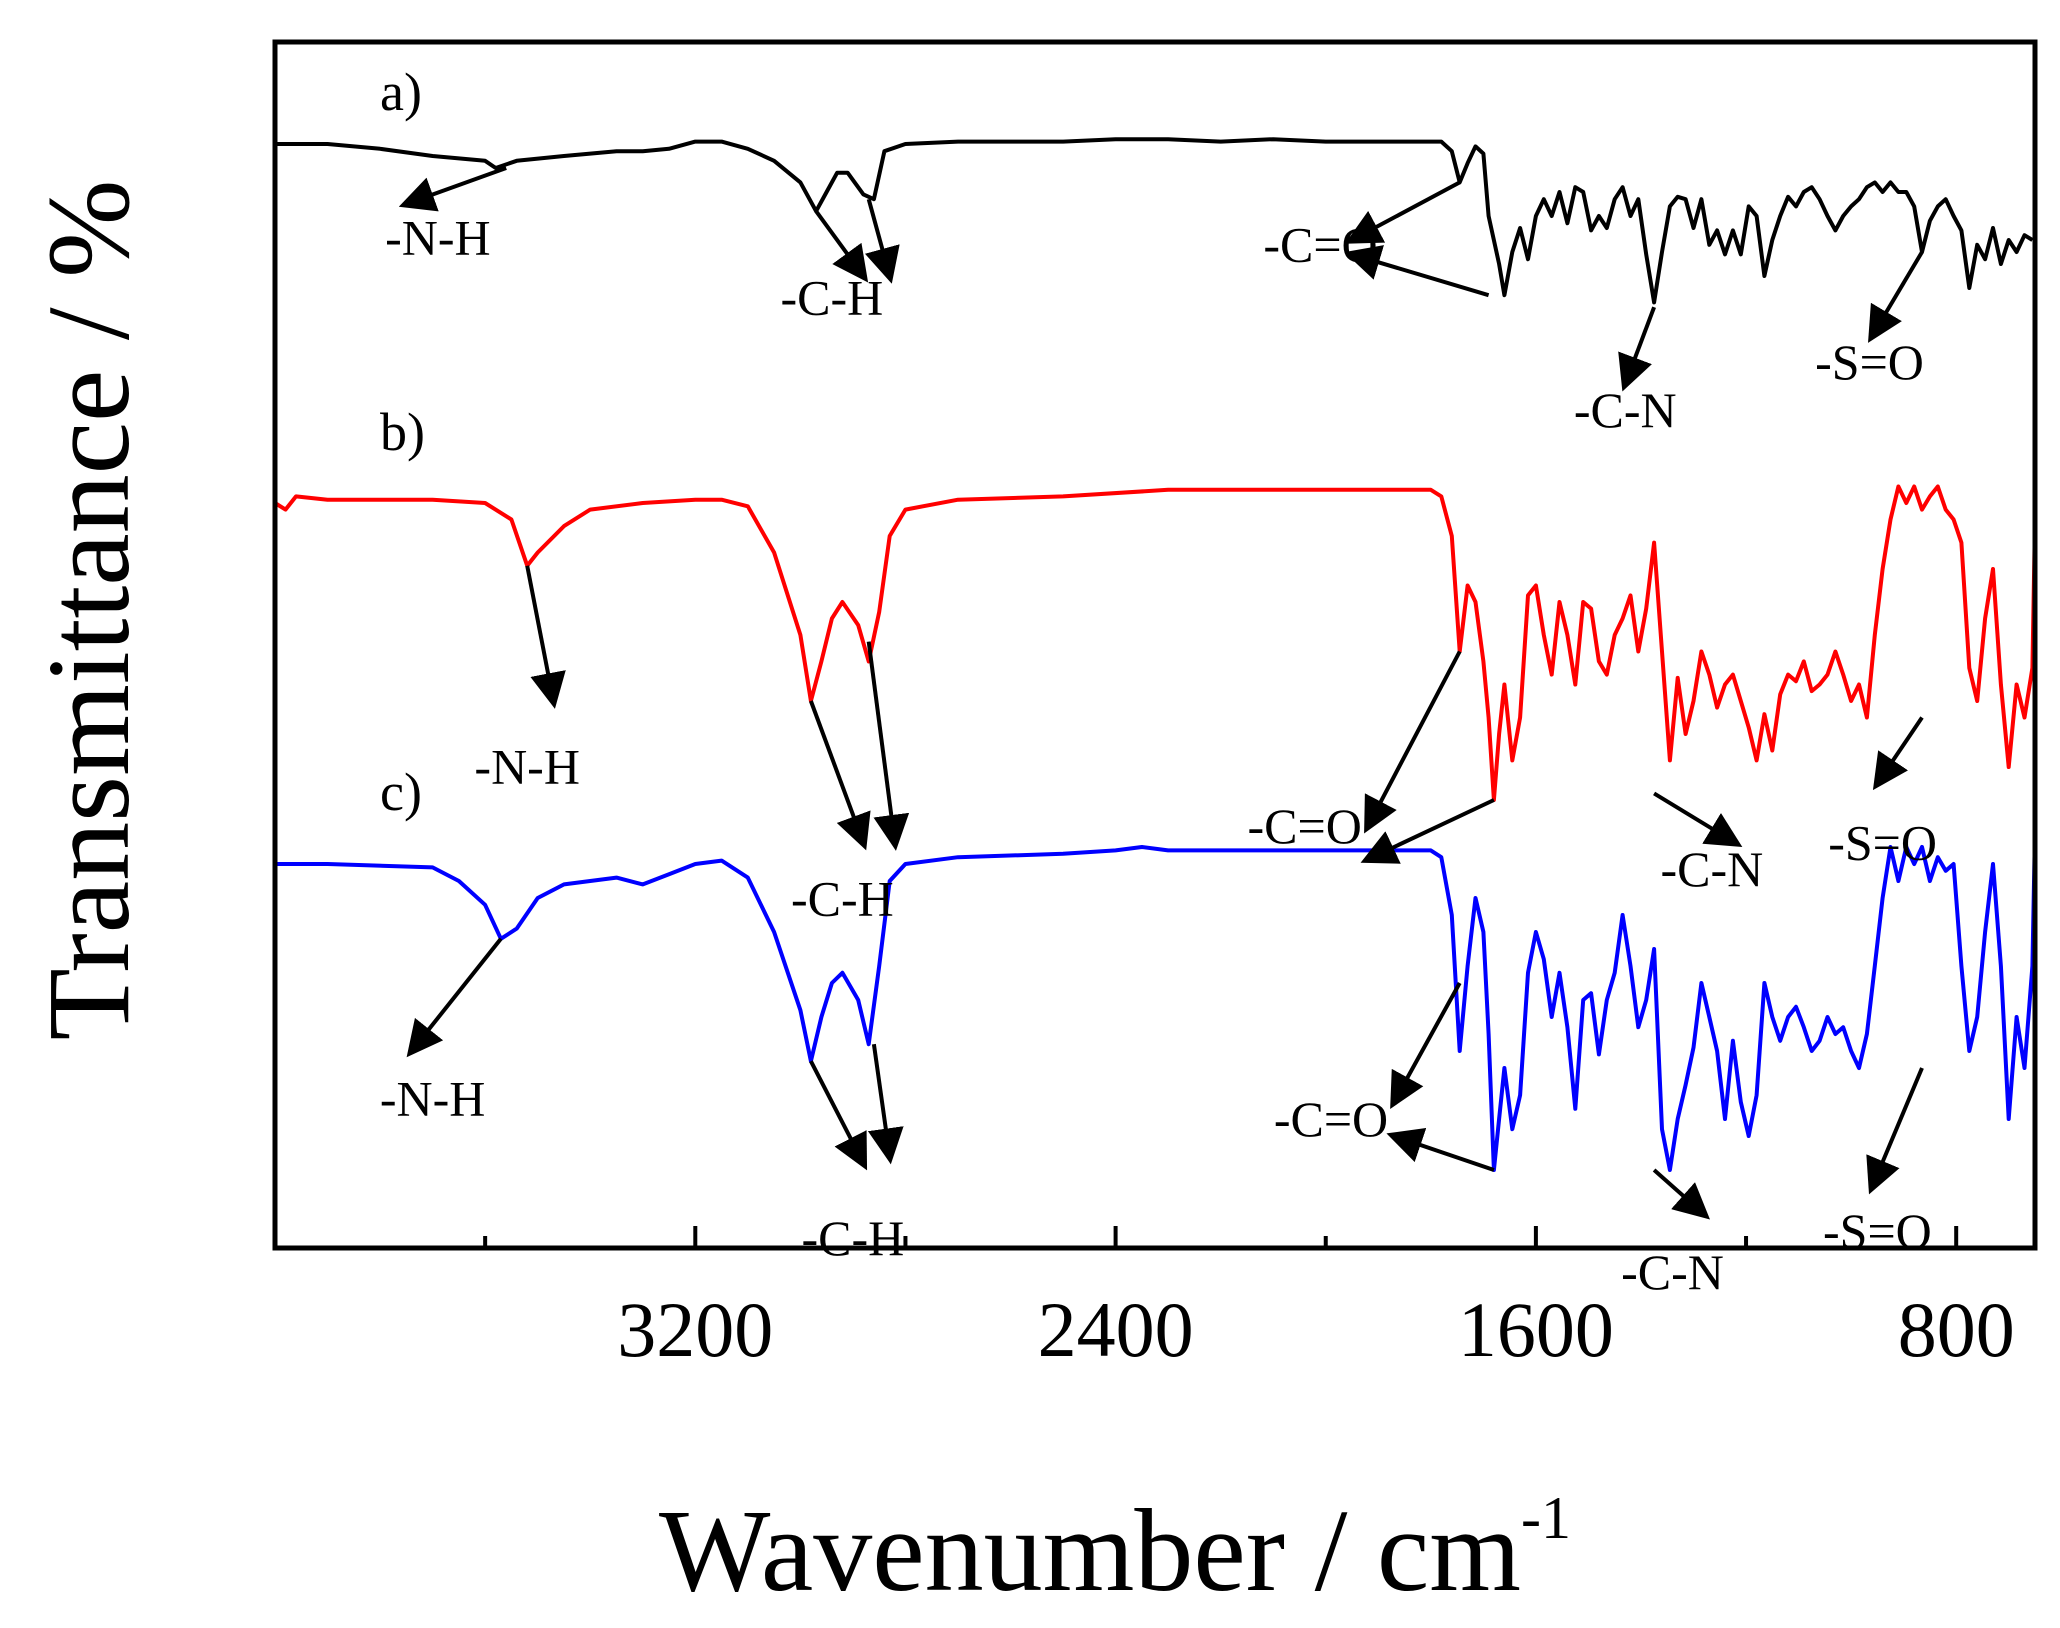  What do you see at coordinates (1090, 1550) in the screenshot?
I see `x-axis-title-main: Wavenumber / cm` at bounding box center [1090, 1550].